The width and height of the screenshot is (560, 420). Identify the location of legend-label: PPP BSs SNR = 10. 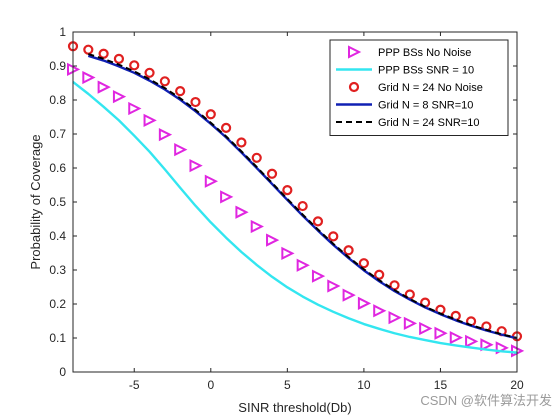
(426, 71).